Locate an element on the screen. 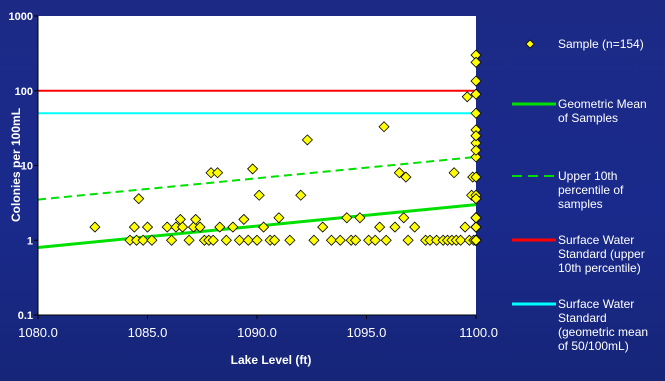 This screenshot has height=381, width=665. legend-label: Standard (upper is located at coordinates (601, 254).